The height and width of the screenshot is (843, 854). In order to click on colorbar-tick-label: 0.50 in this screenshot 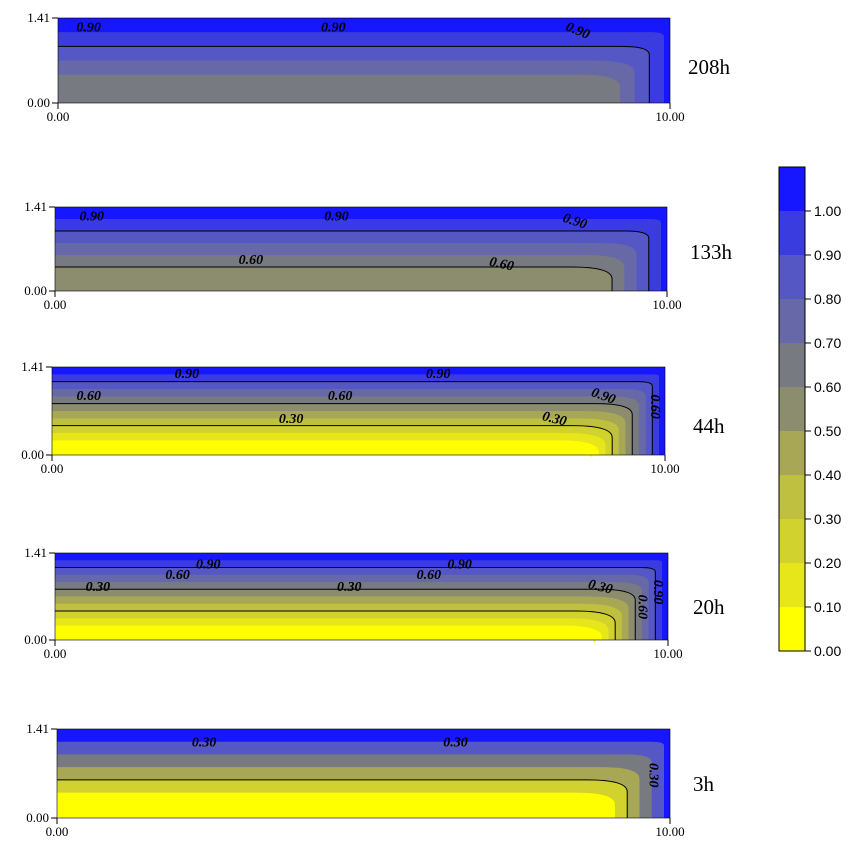, I will do `click(827, 431)`.